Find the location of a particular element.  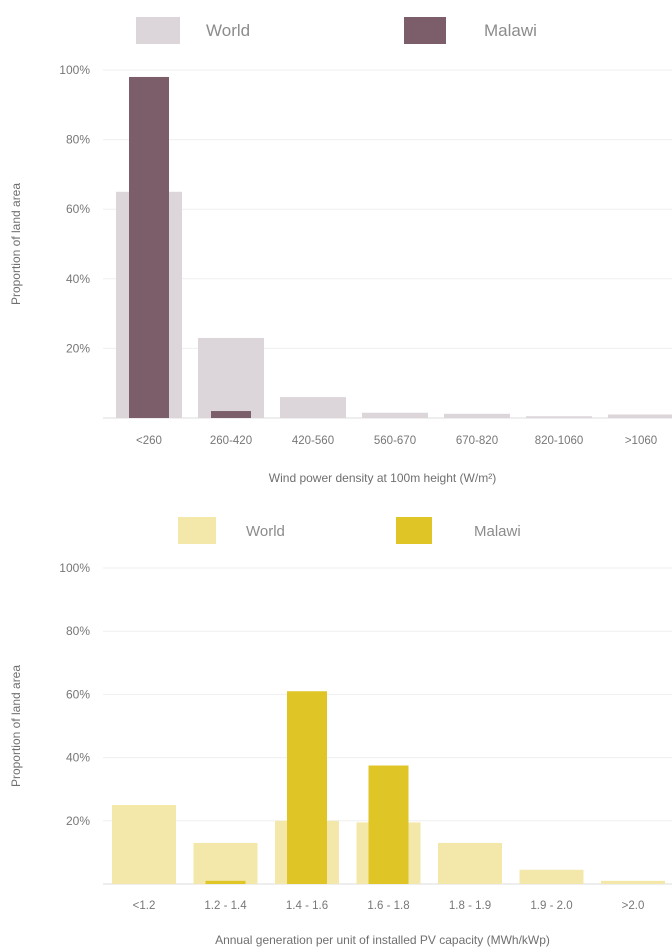

wind-legend-label-malawi: Malawi is located at coordinates (510, 30).